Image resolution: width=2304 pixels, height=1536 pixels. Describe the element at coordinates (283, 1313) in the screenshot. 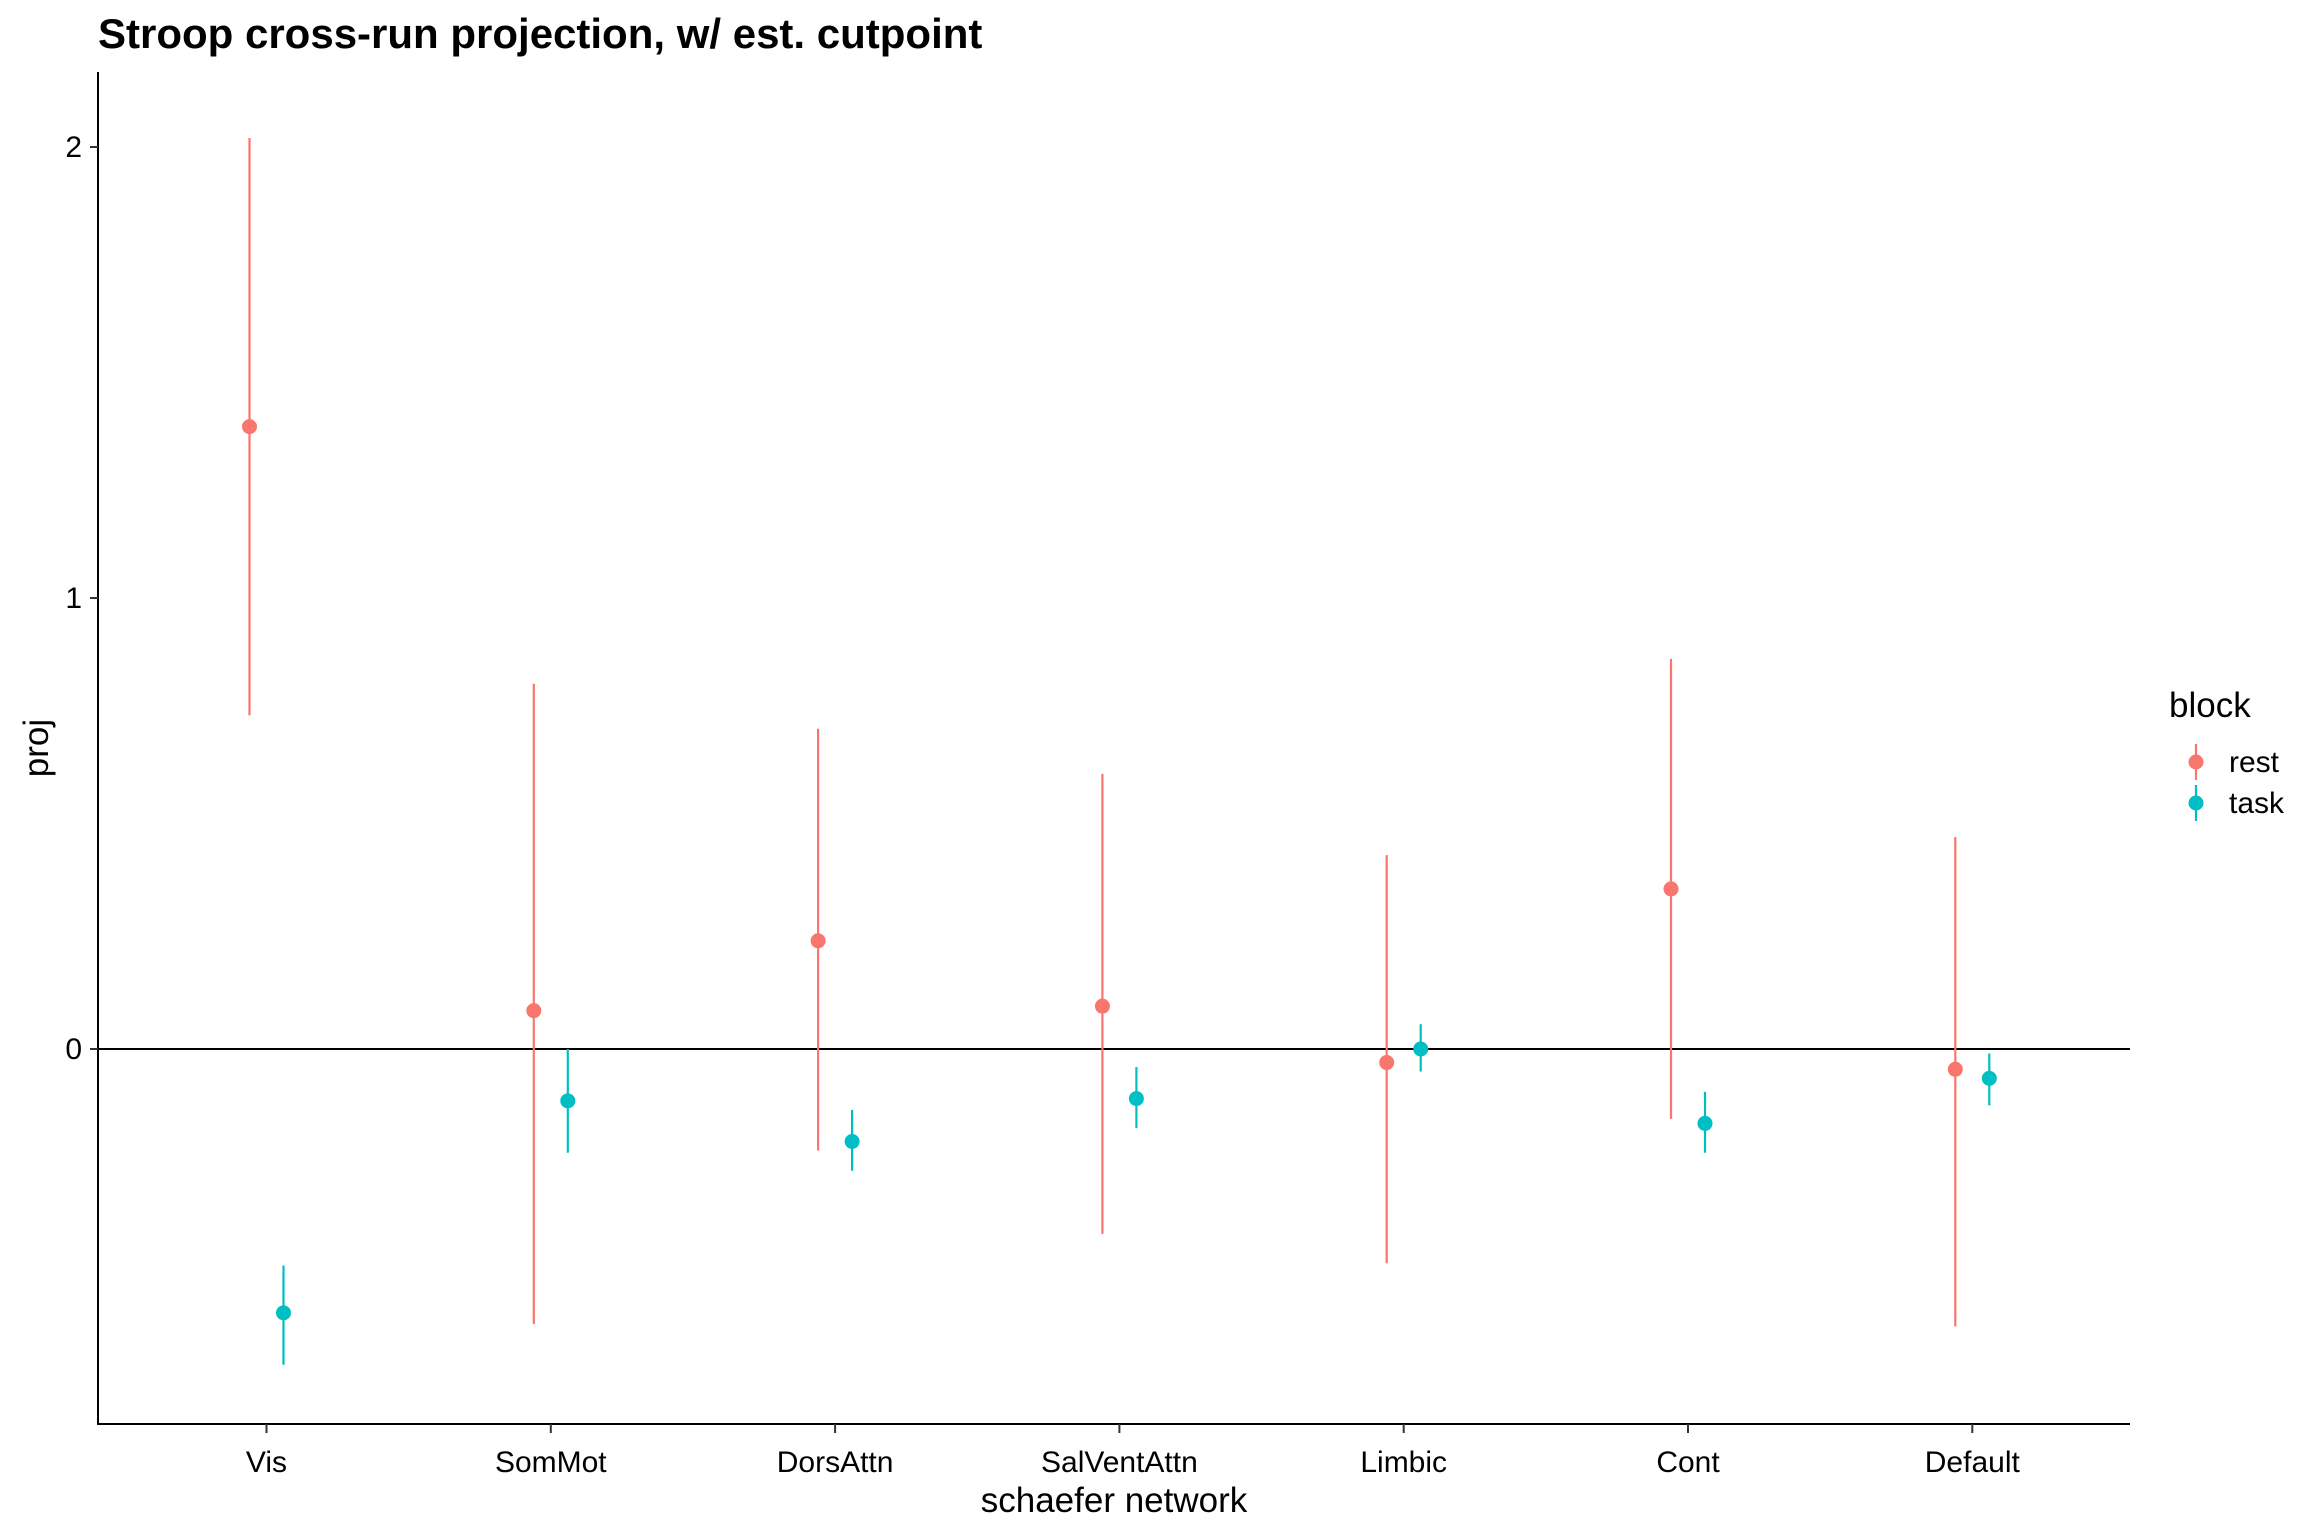

I see `point-task-vis` at that location.